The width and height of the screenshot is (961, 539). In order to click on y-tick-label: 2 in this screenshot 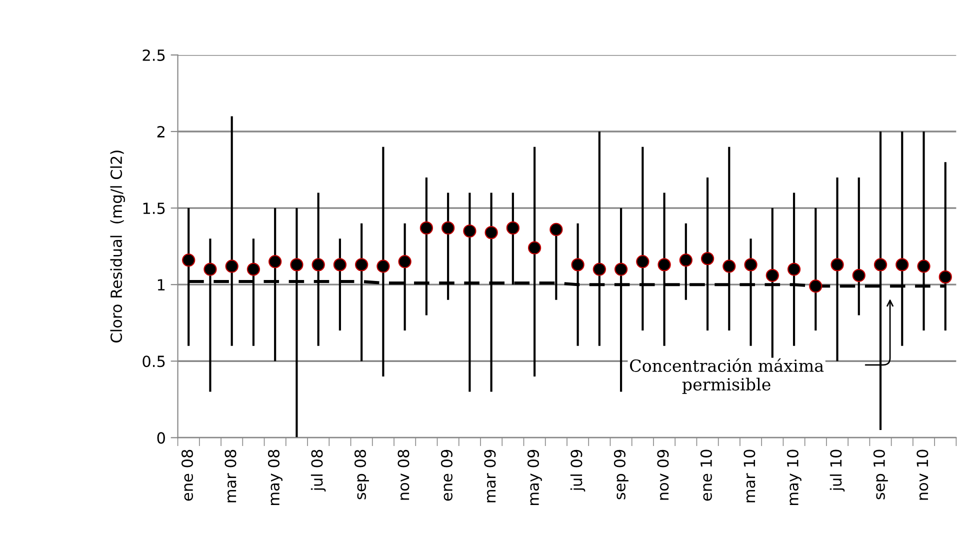, I will do `click(160, 132)`.